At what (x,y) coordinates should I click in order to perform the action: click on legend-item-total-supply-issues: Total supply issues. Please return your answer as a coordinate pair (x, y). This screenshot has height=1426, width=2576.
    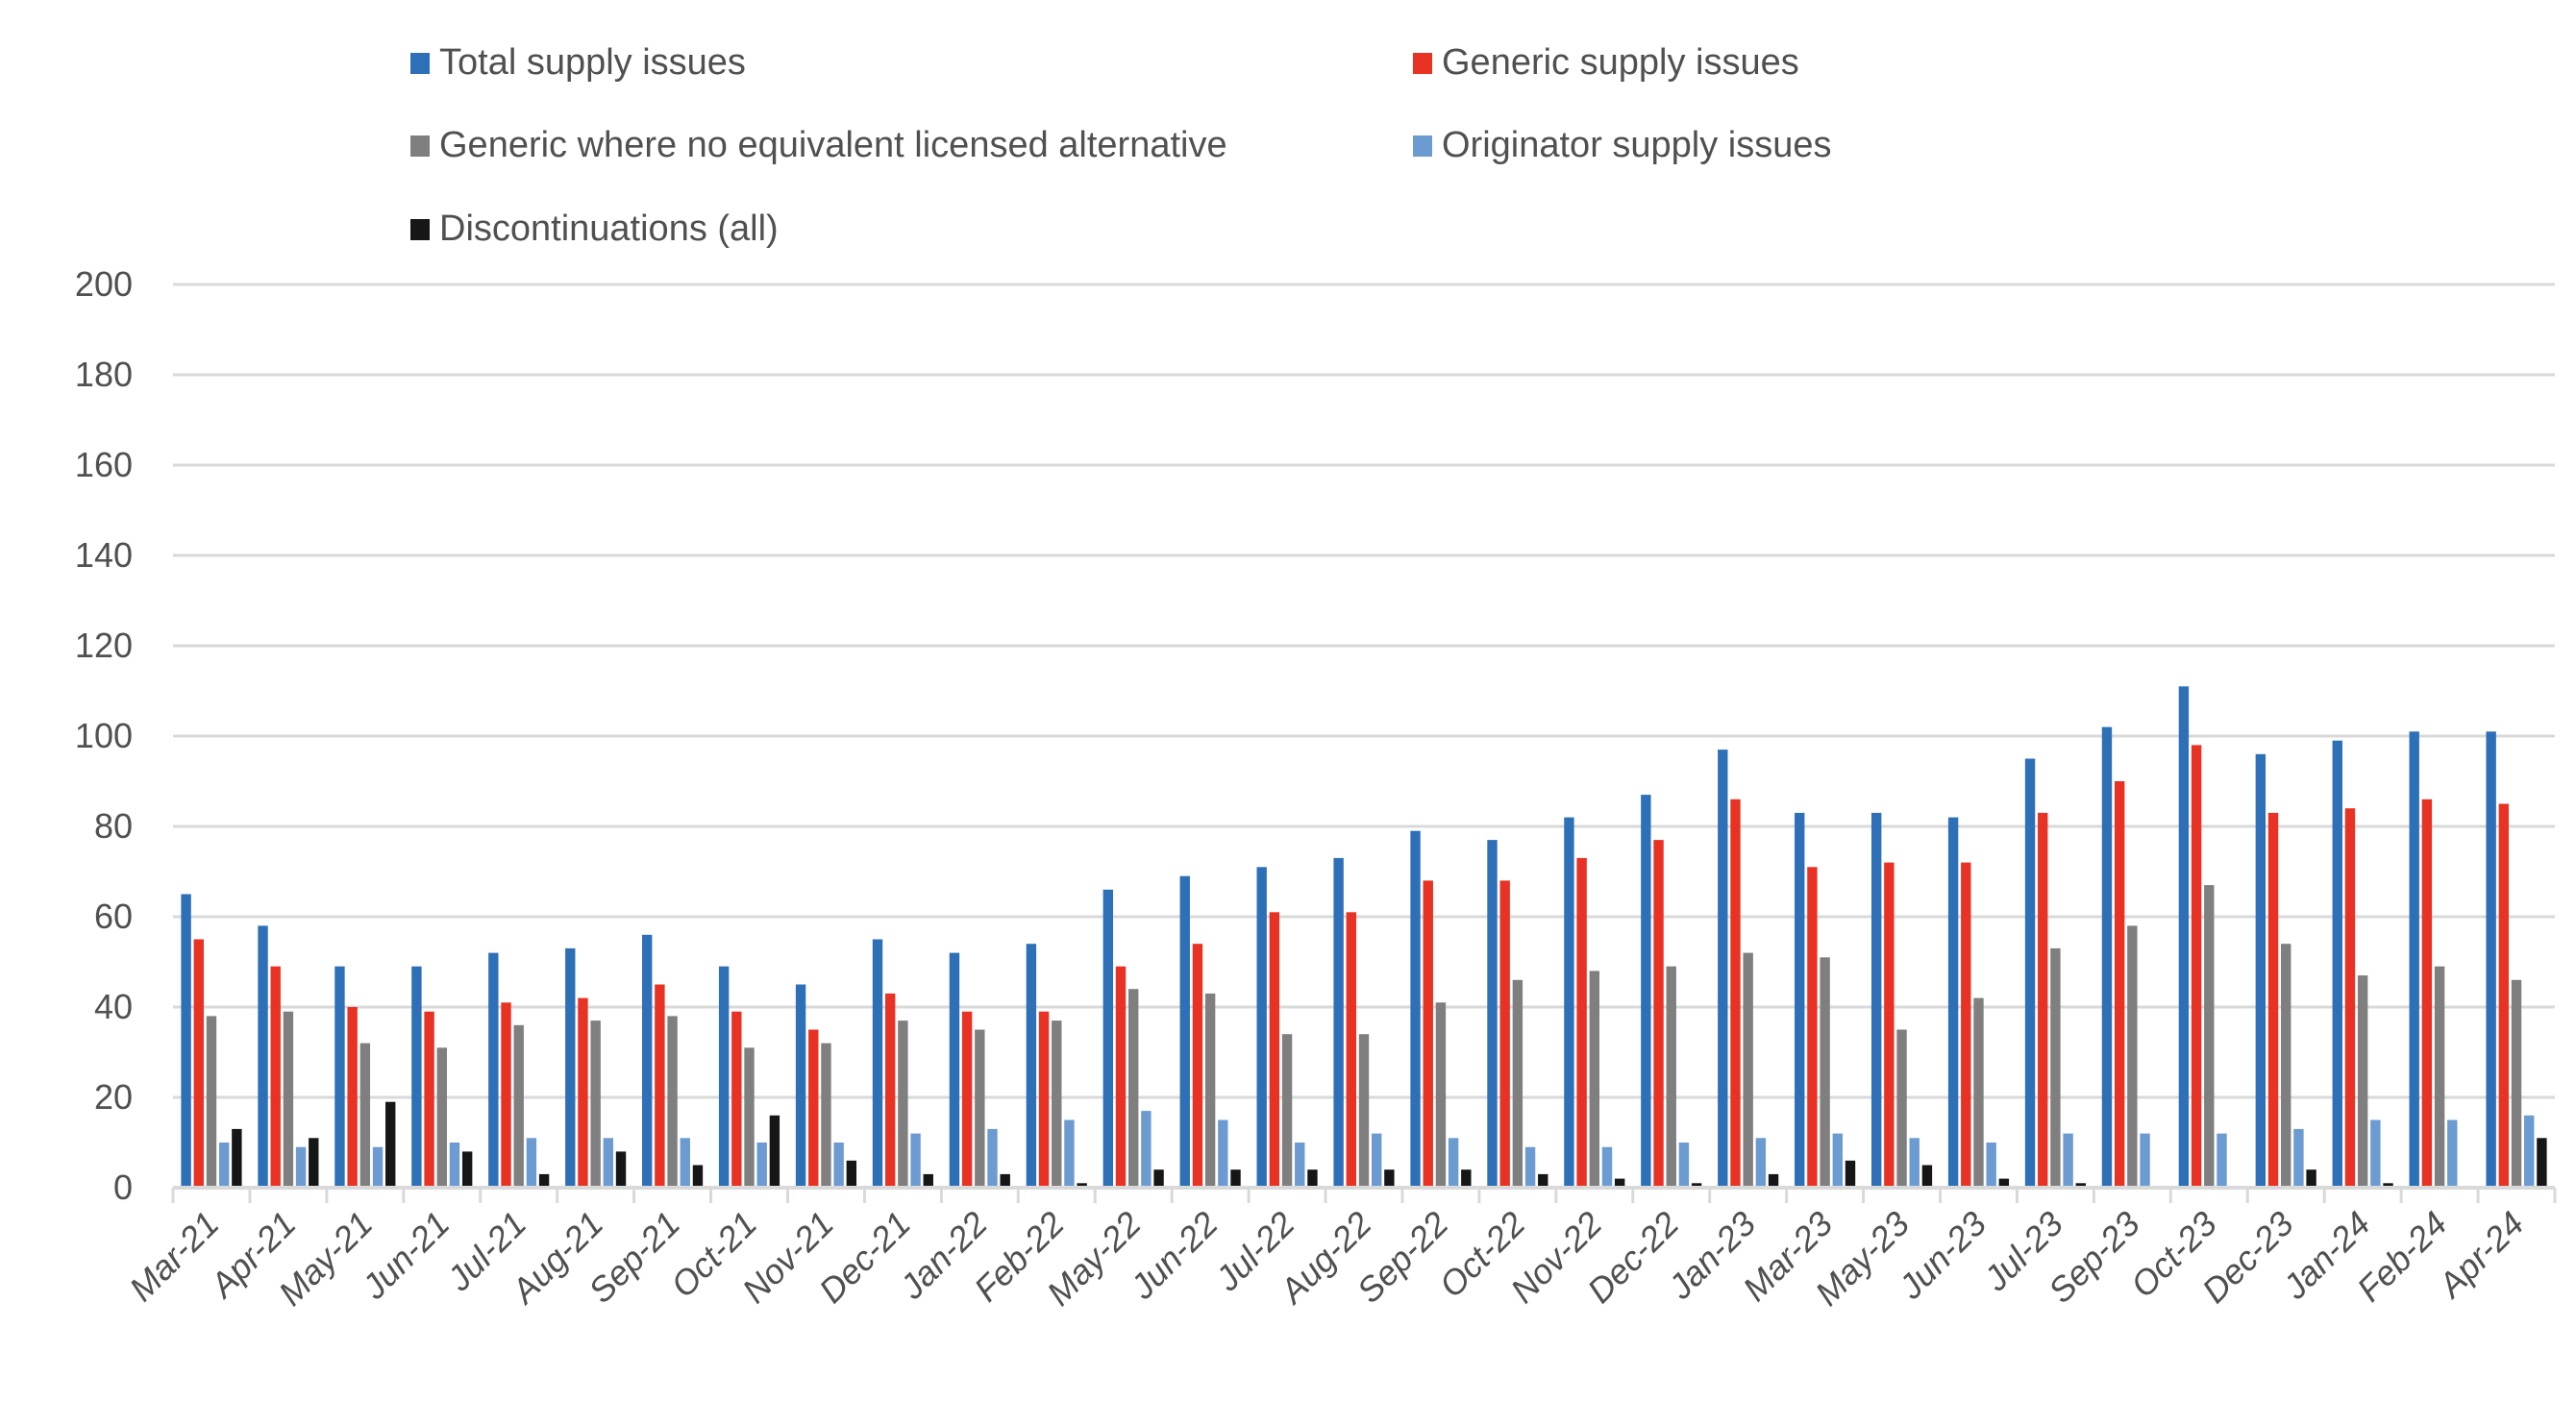
    Looking at the image, I should click on (578, 63).